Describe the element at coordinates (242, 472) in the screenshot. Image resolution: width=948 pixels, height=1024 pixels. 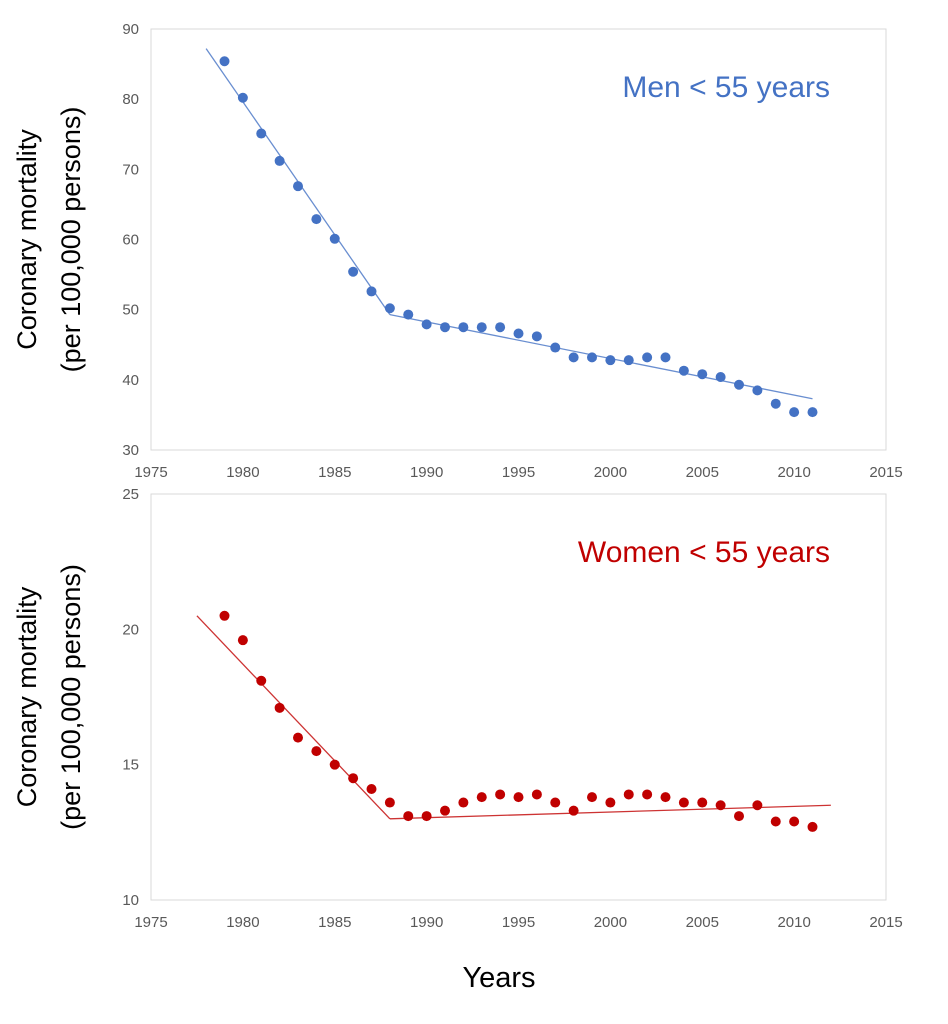
I see `men-x-tick-label: 1980` at that location.